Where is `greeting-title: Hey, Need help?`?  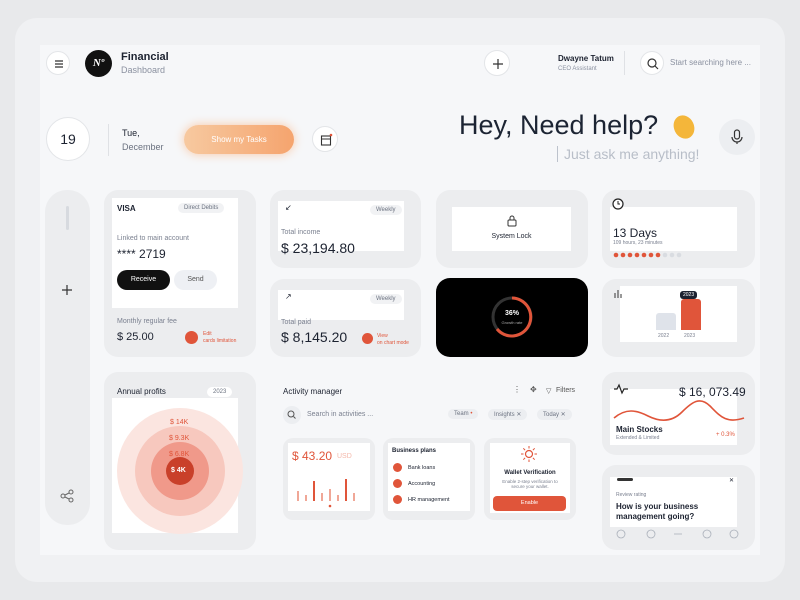 greeting-title: Hey, Need help? is located at coordinates (559, 125).